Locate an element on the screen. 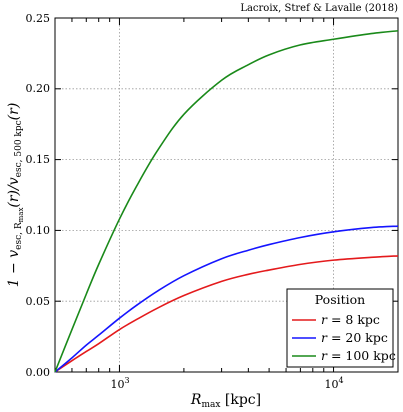  y-tick-label: 0.10 is located at coordinates (38, 230).